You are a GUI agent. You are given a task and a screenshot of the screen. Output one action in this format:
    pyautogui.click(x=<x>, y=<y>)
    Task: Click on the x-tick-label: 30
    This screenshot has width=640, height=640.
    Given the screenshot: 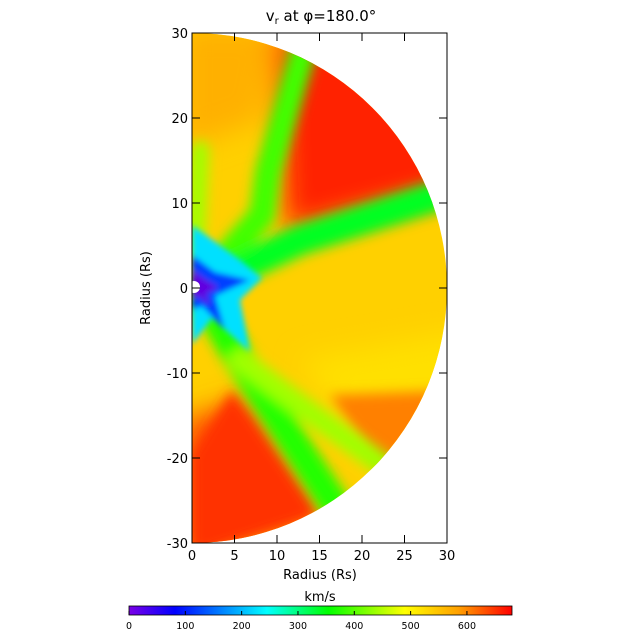 What is the action you would take?
    pyautogui.click(x=447, y=556)
    